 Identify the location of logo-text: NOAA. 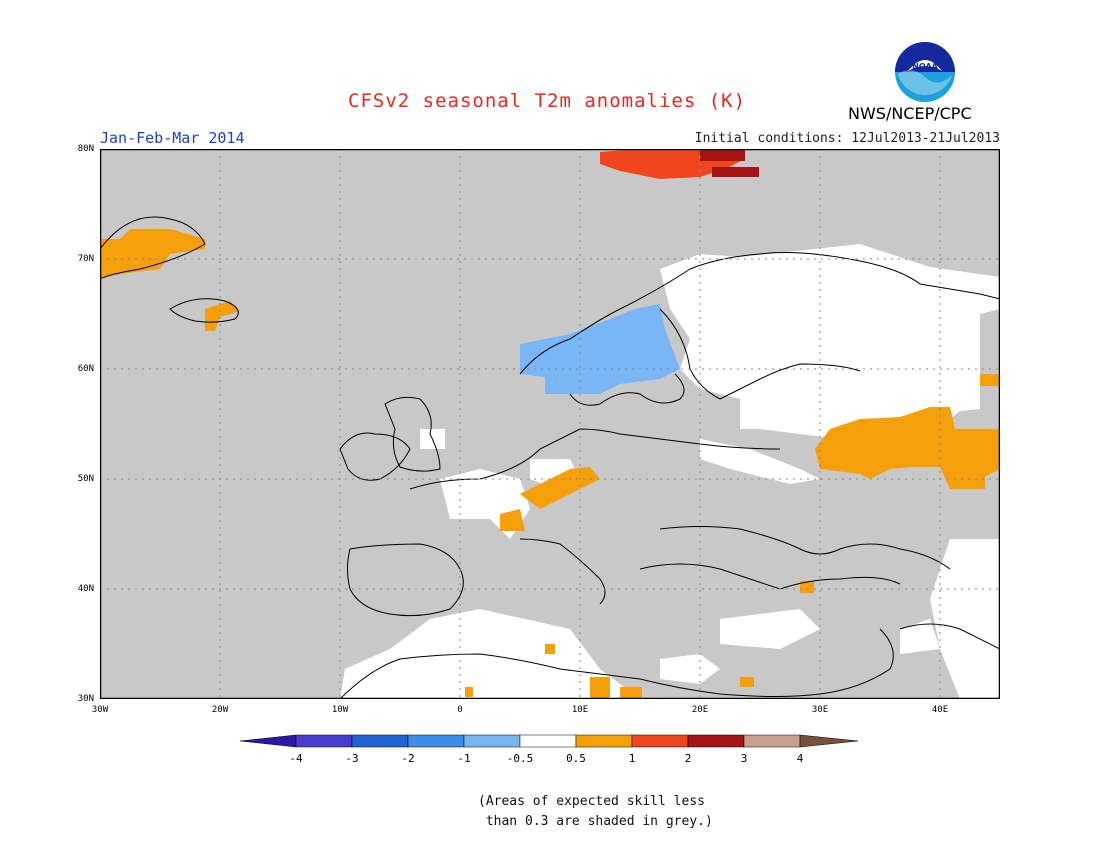
(925, 66).